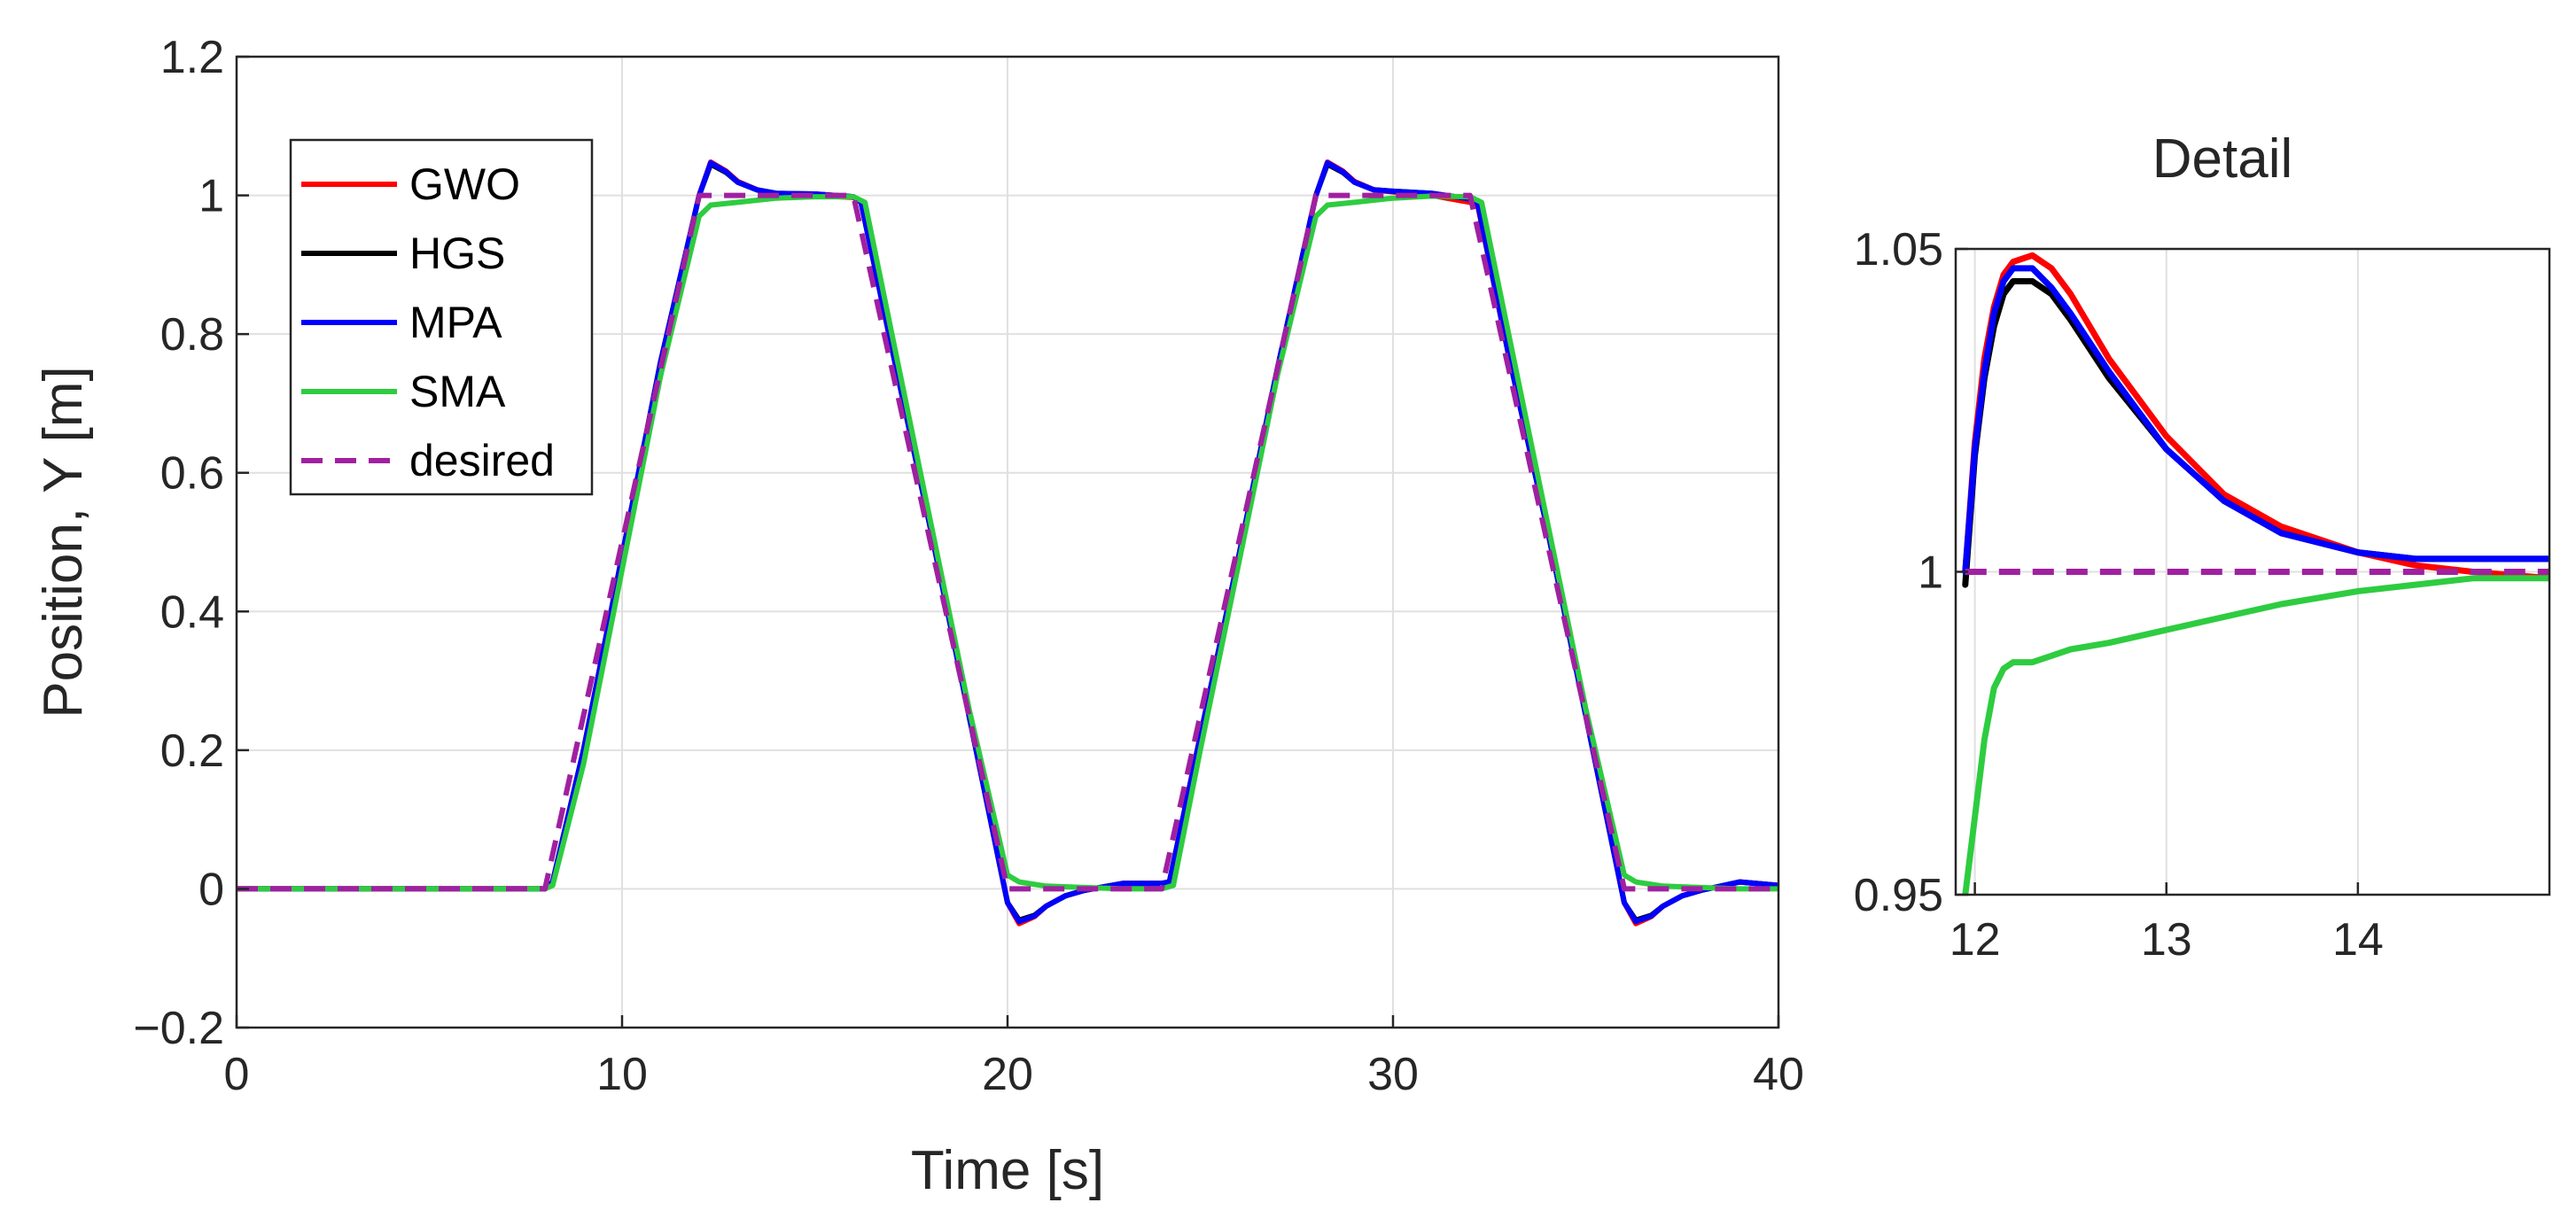 The image size is (2576, 1226). Describe the element at coordinates (1931, 573) in the screenshot. I see `detail-y-tick-label: 1` at that location.